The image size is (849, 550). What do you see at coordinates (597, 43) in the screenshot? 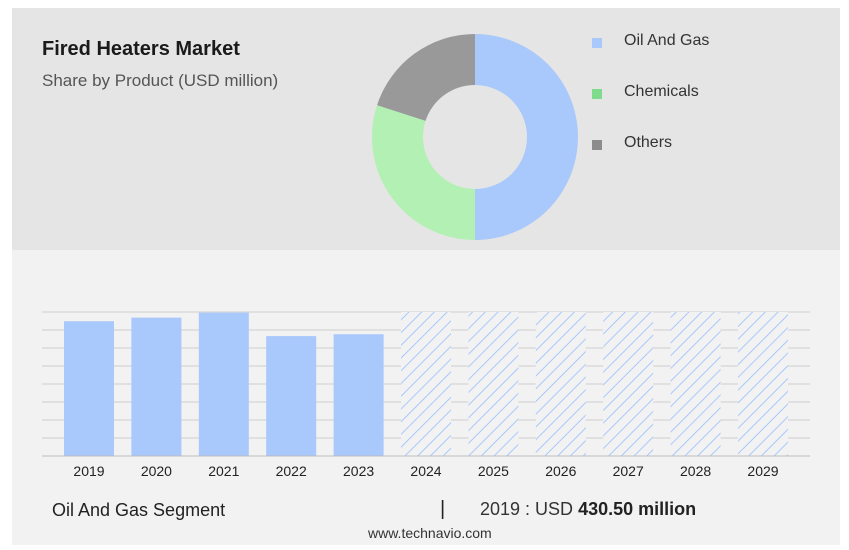
I see `legend-swatch-oil-and-gas` at bounding box center [597, 43].